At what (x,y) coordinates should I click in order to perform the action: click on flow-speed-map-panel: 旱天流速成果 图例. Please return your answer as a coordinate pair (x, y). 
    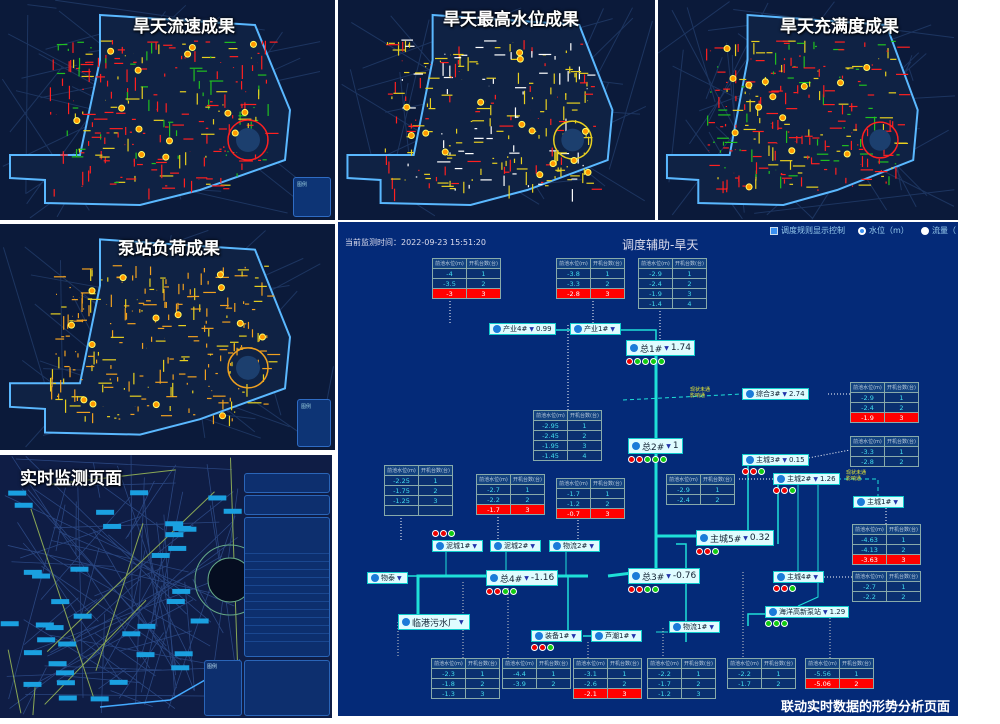
    Looking at the image, I should click on (167, 110).